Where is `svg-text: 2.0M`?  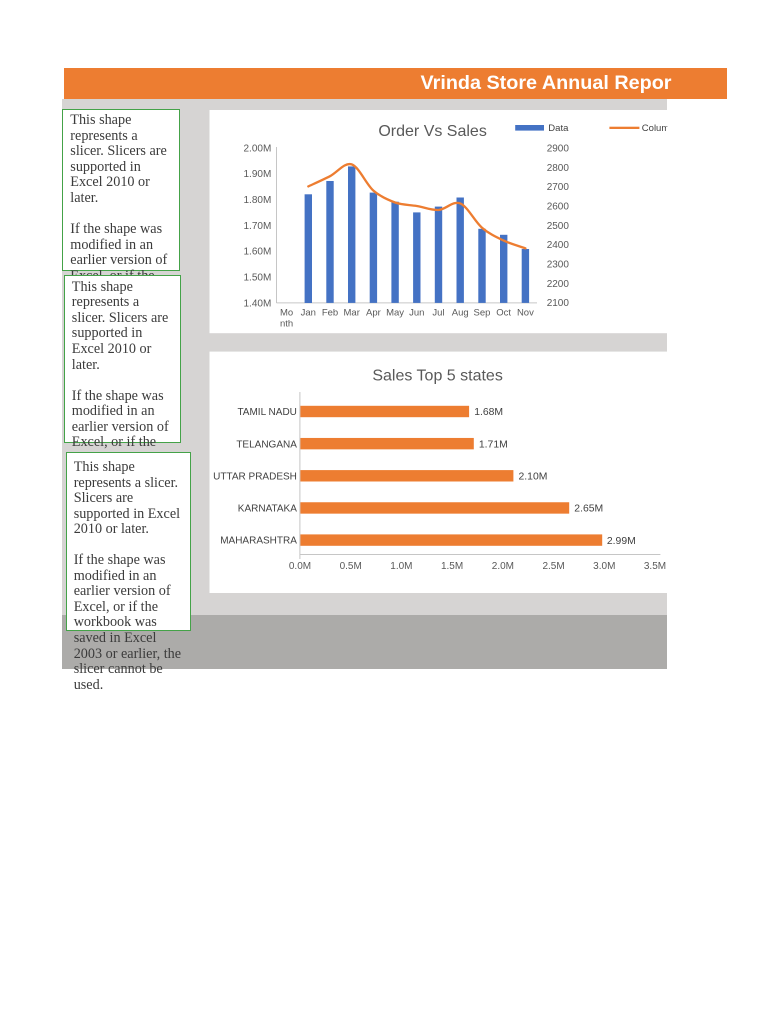 svg-text: 2.0M is located at coordinates (503, 566).